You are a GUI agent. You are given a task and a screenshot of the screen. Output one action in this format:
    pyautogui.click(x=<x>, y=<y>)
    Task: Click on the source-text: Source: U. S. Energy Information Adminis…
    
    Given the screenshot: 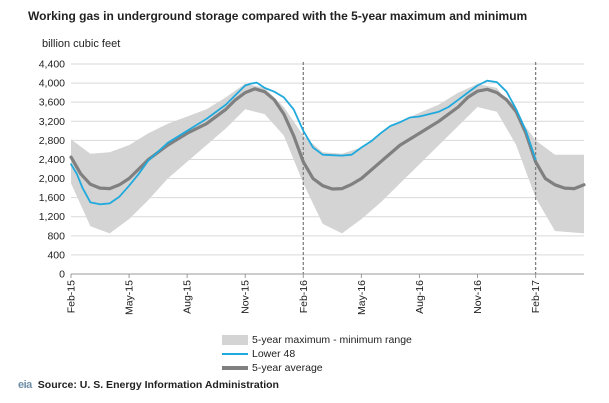 What is the action you would take?
    pyautogui.click(x=158, y=385)
    